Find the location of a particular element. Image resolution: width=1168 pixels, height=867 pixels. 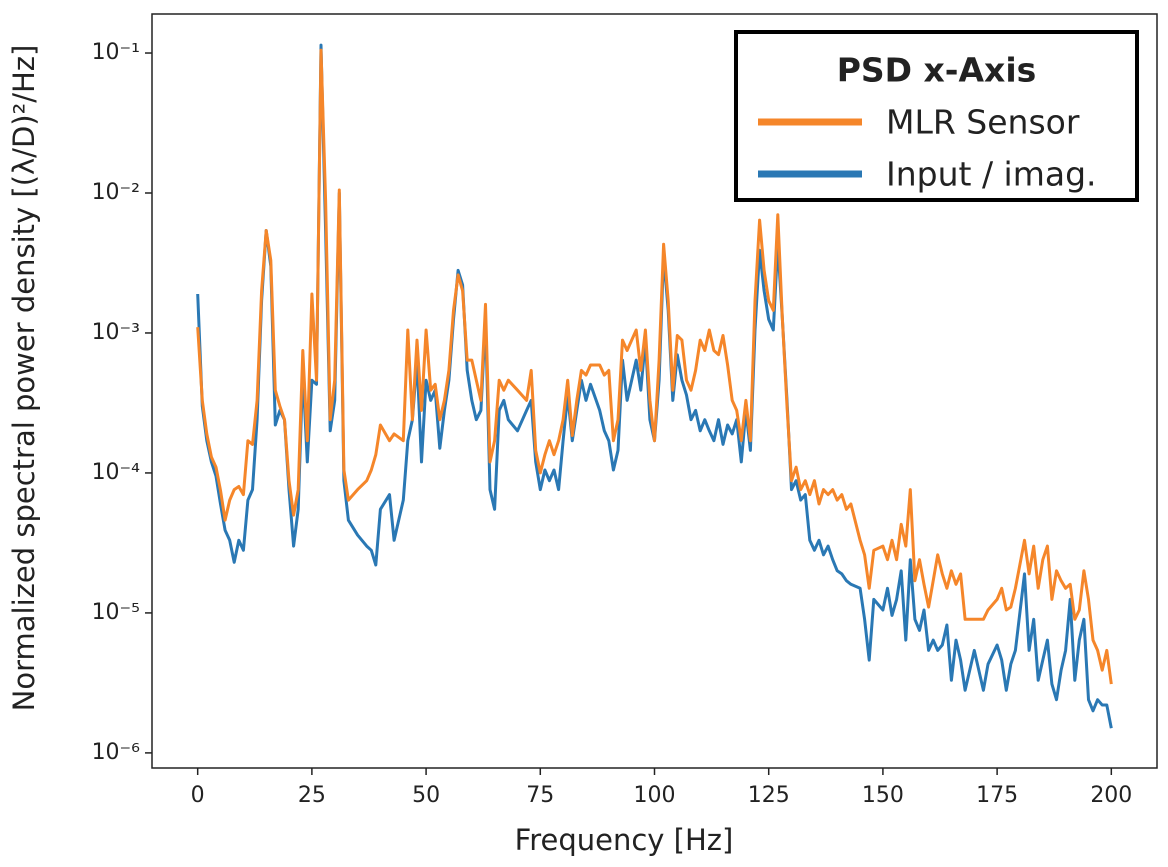

x-tick-label: 150 is located at coordinates (883, 795).